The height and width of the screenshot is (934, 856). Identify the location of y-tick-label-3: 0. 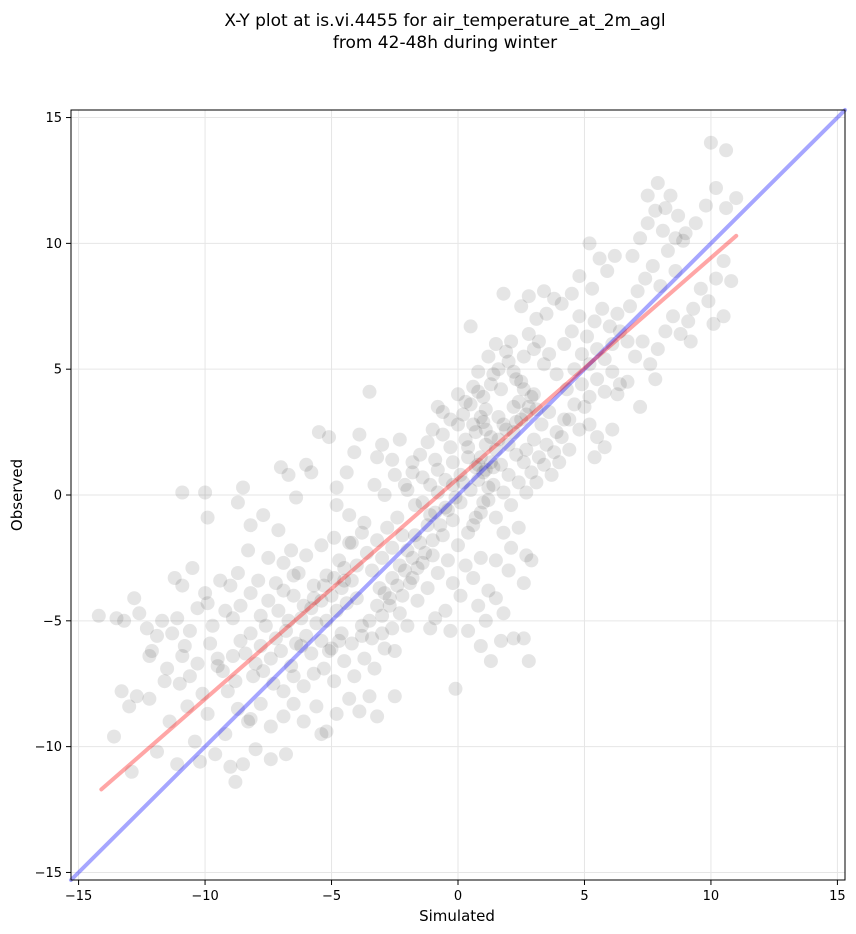
(58, 496).